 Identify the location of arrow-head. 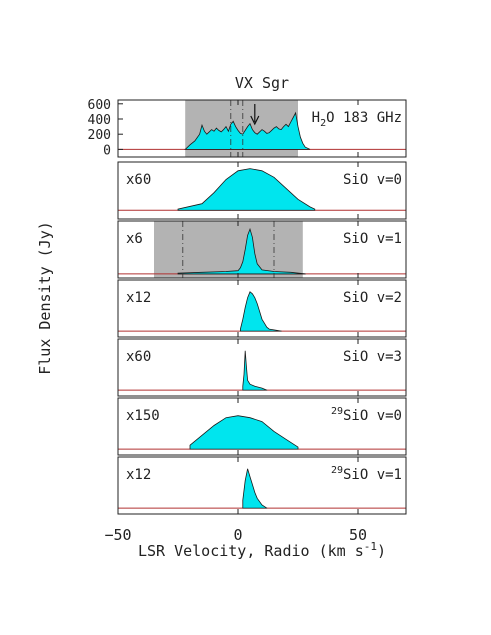
(255, 120).